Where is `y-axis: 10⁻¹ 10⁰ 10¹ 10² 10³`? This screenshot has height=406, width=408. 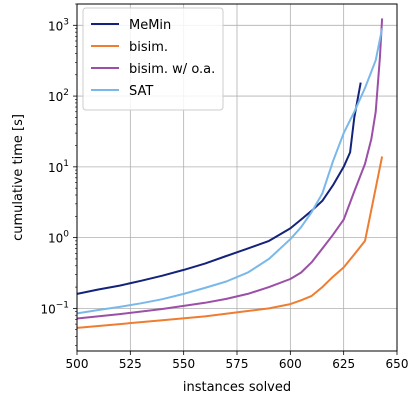
y-axis: 10⁻¹ 10⁰ 10¹ 10² 10³ is located at coordinates (58, 174).